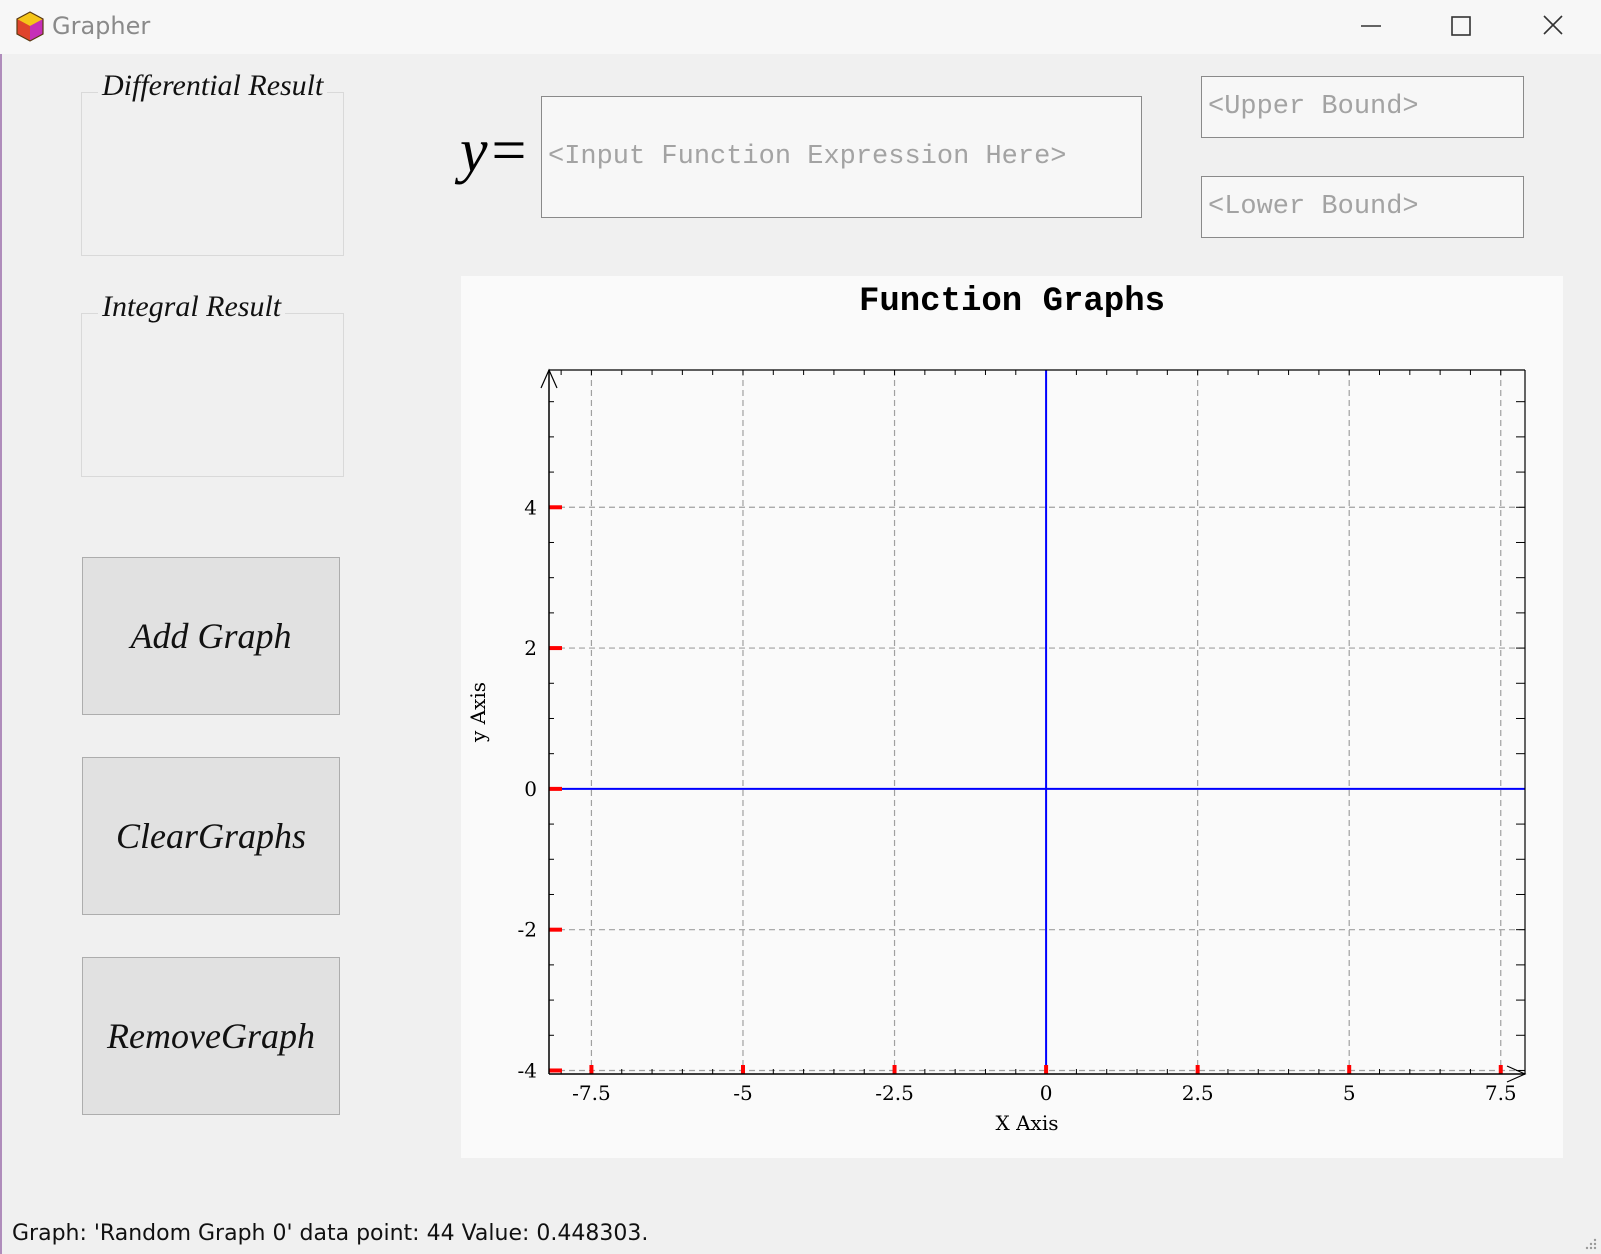  Describe the element at coordinates (530, 507) in the screenshot. I see `y-tick-label: 4` at that location.